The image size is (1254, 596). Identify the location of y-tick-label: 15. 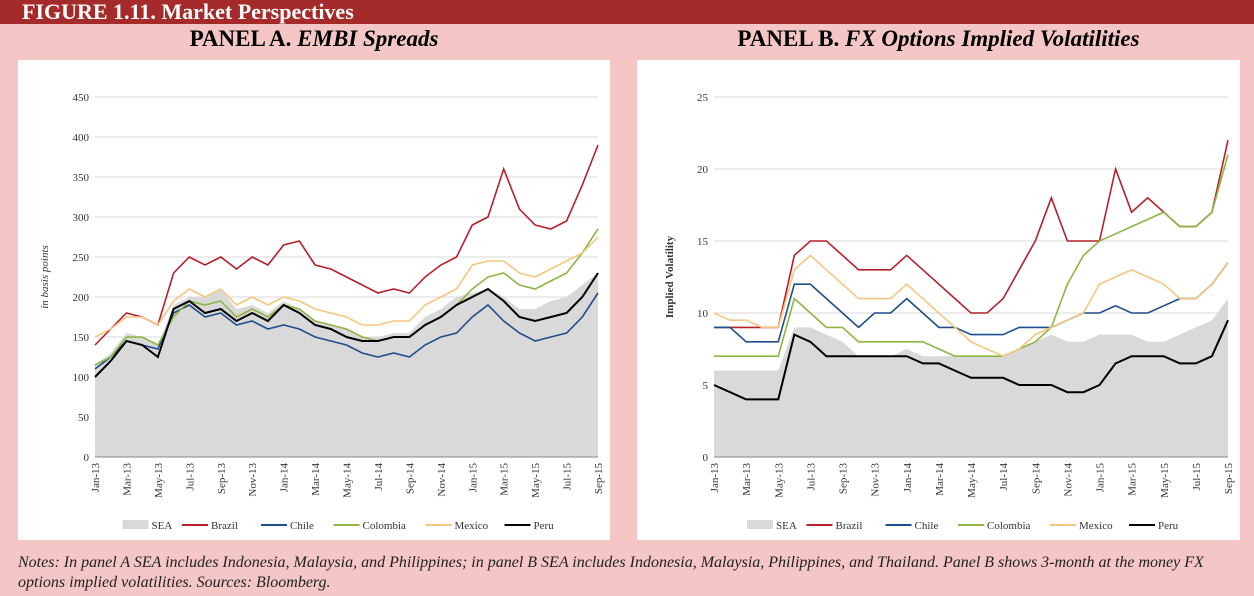
(703, 242).